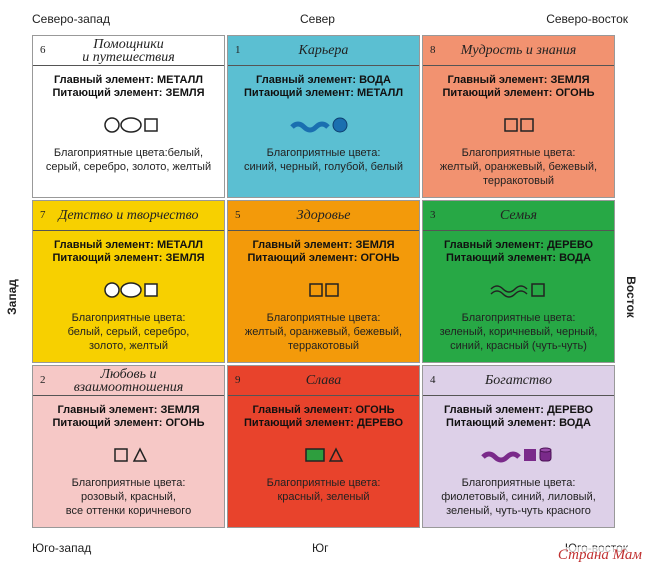  Describe the element at coordinates (587, 19) in the screenshot. I see `compass-label: Северо-восток` at that location.